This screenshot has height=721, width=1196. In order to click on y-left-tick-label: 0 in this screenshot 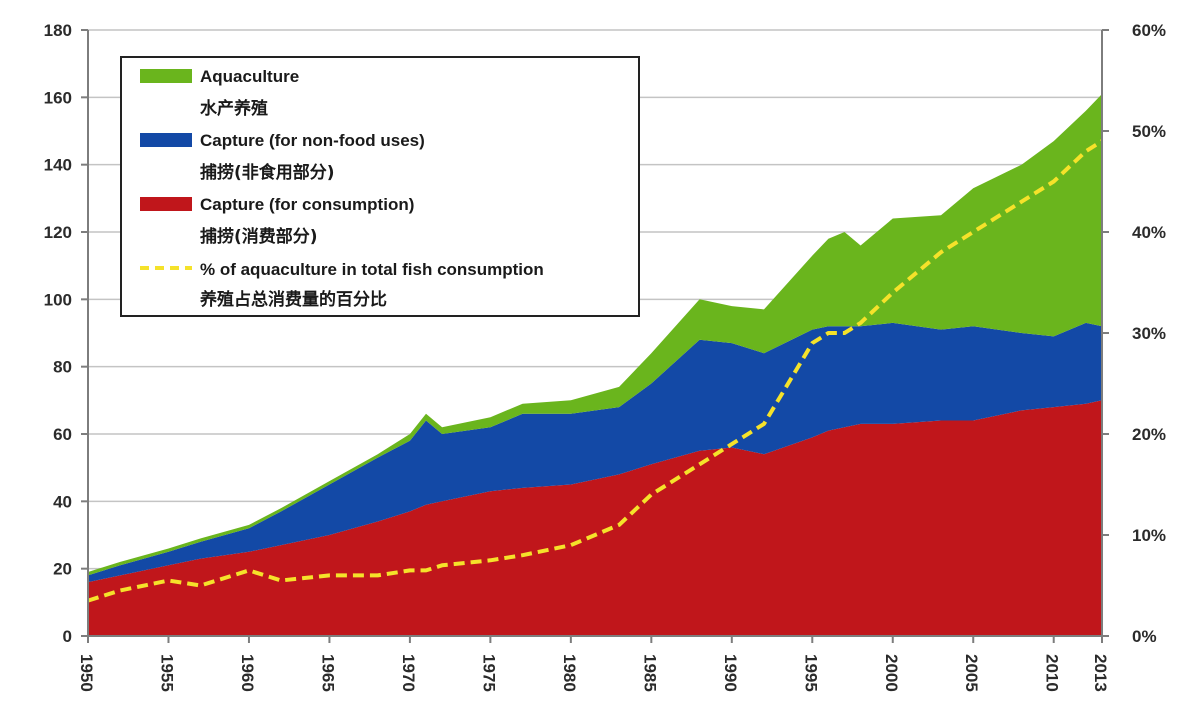, I will do `click(67, 636)`.